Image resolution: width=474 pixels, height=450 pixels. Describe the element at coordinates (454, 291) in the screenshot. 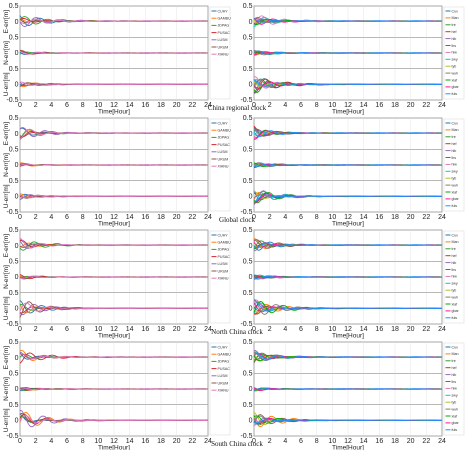

I see `legend-label: tyb` at that location.